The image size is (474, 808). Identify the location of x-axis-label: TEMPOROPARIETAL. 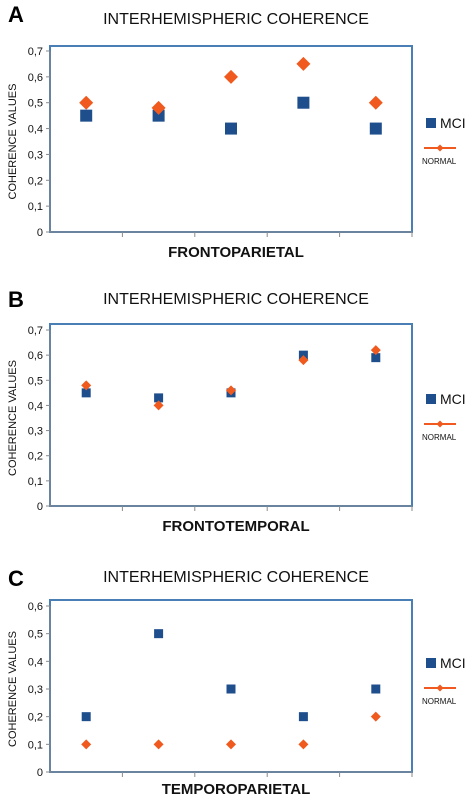
(236, 789).